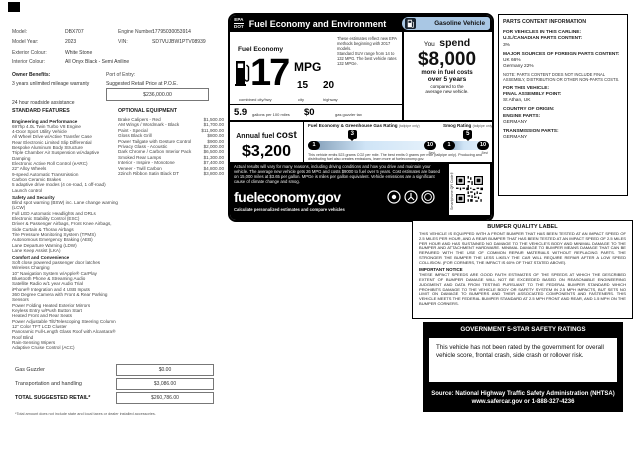 This screenshot has width=640, height=473. Describe the element at coordinates (447, 86) in the screenshot. I see `spend-line3: compared to the` at that location.